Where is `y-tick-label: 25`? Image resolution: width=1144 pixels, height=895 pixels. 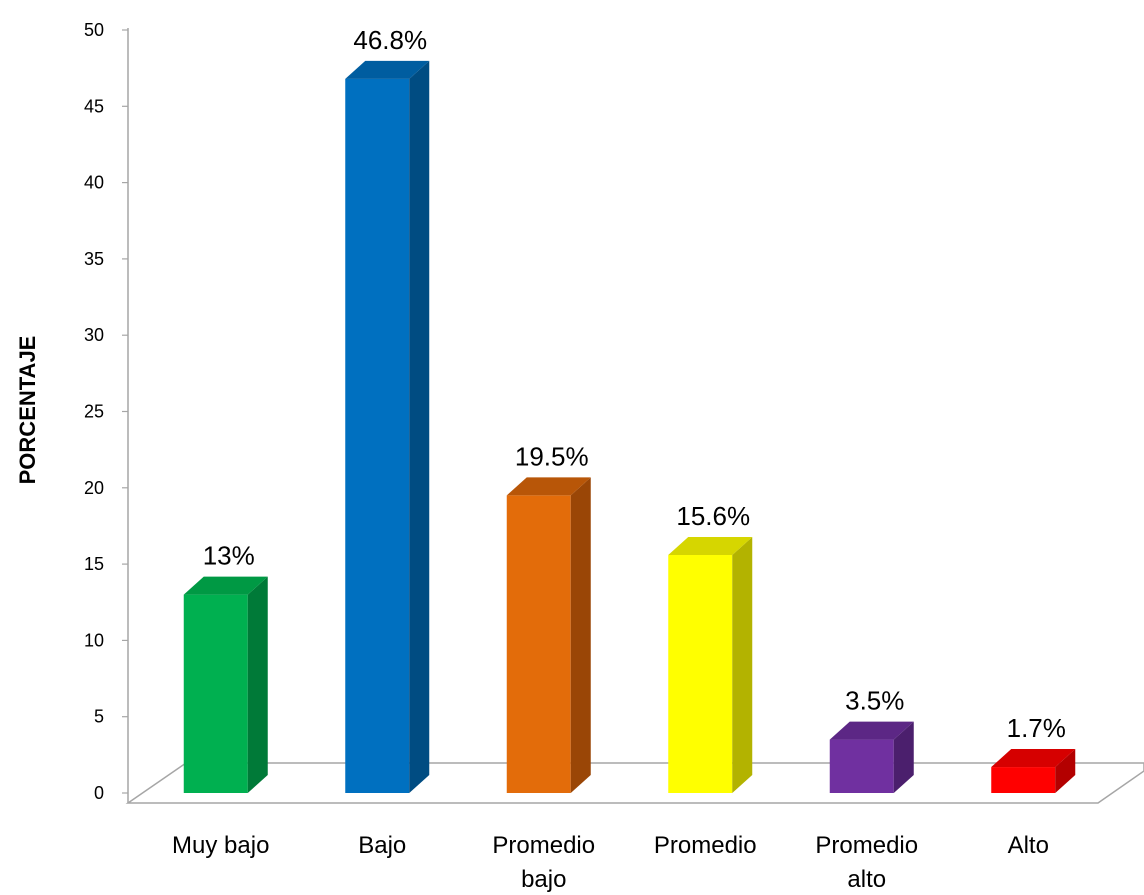 y-tick-label: 25 is located at coordinates (94, 412).